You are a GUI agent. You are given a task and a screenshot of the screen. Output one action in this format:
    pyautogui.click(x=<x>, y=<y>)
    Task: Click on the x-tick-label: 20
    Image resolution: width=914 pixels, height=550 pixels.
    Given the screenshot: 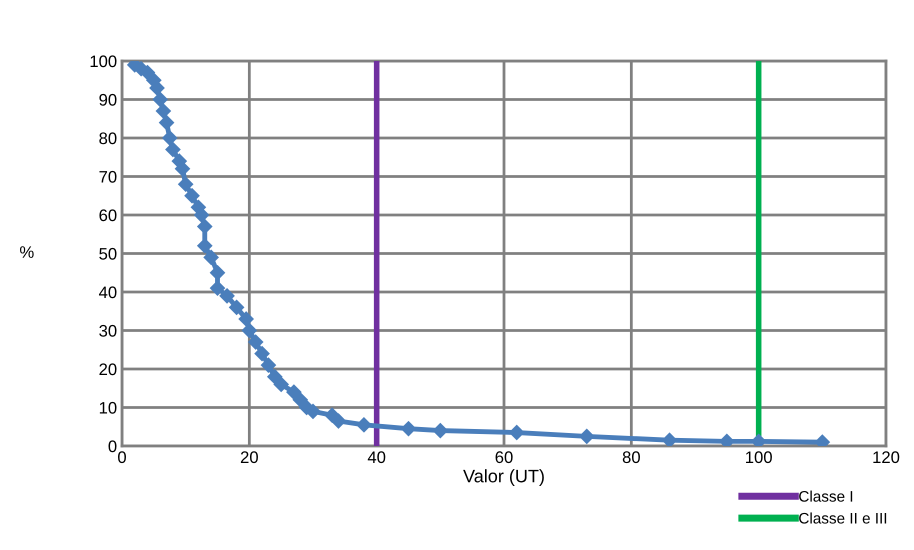 What is the action you would take?
    pyautogui.click(x=249, y=457)
    